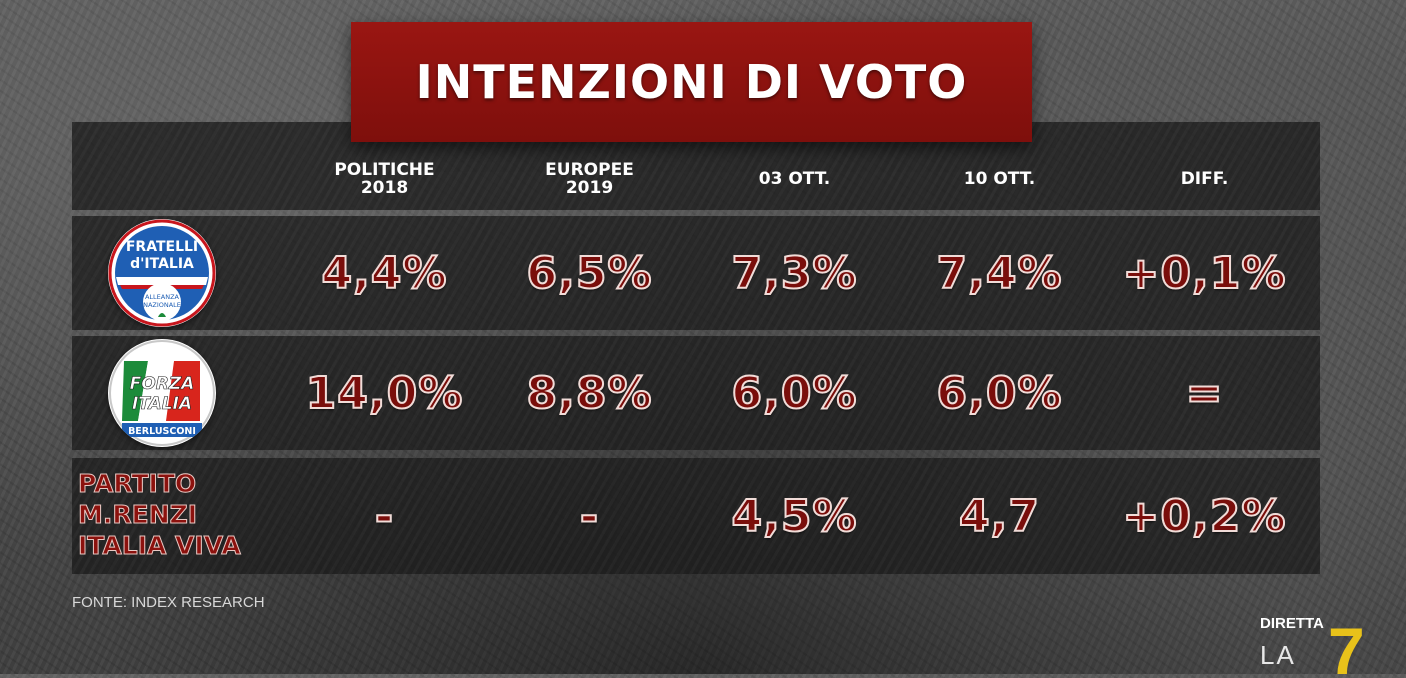 This screenshot has height=678, width=1406. I want to click on value-politiche-2018: 14,0%, so click(384, 393).